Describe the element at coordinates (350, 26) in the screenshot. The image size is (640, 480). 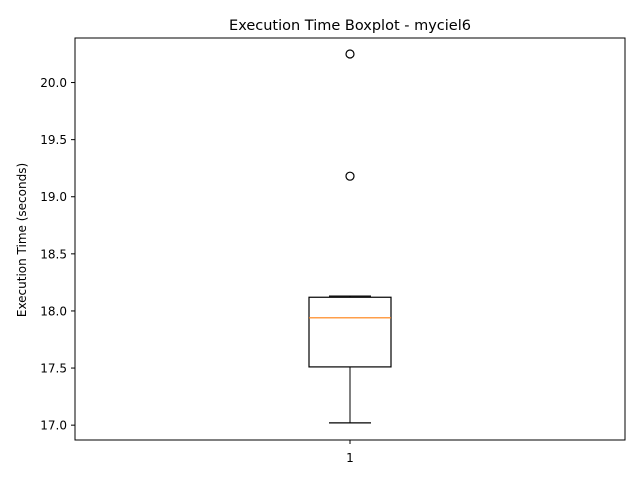
I see `chart-title: Execution Time Boxplot - myciel6` at that location.